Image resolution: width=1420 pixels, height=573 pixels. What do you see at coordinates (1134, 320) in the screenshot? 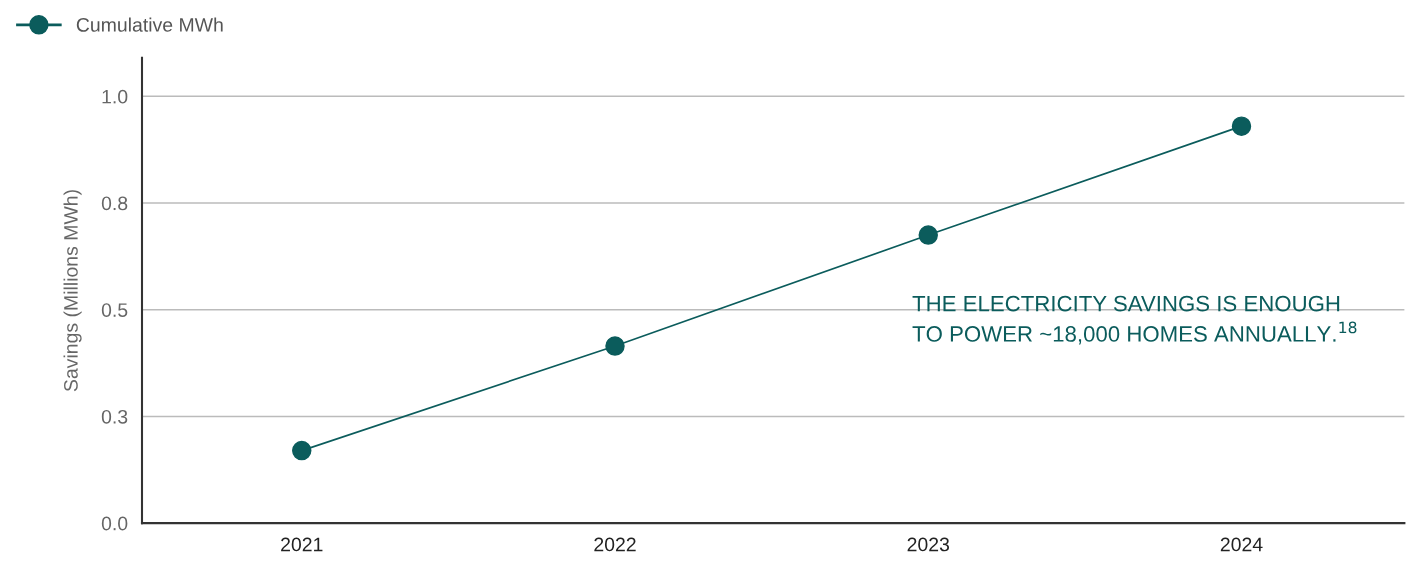
I see `annotation: THE ELECTRICITY SAVINGS IS ENOUGH TO POWER ~18,000 HOMES ANNUALLY.$^{18}$` at bounding box center [1134, 320].